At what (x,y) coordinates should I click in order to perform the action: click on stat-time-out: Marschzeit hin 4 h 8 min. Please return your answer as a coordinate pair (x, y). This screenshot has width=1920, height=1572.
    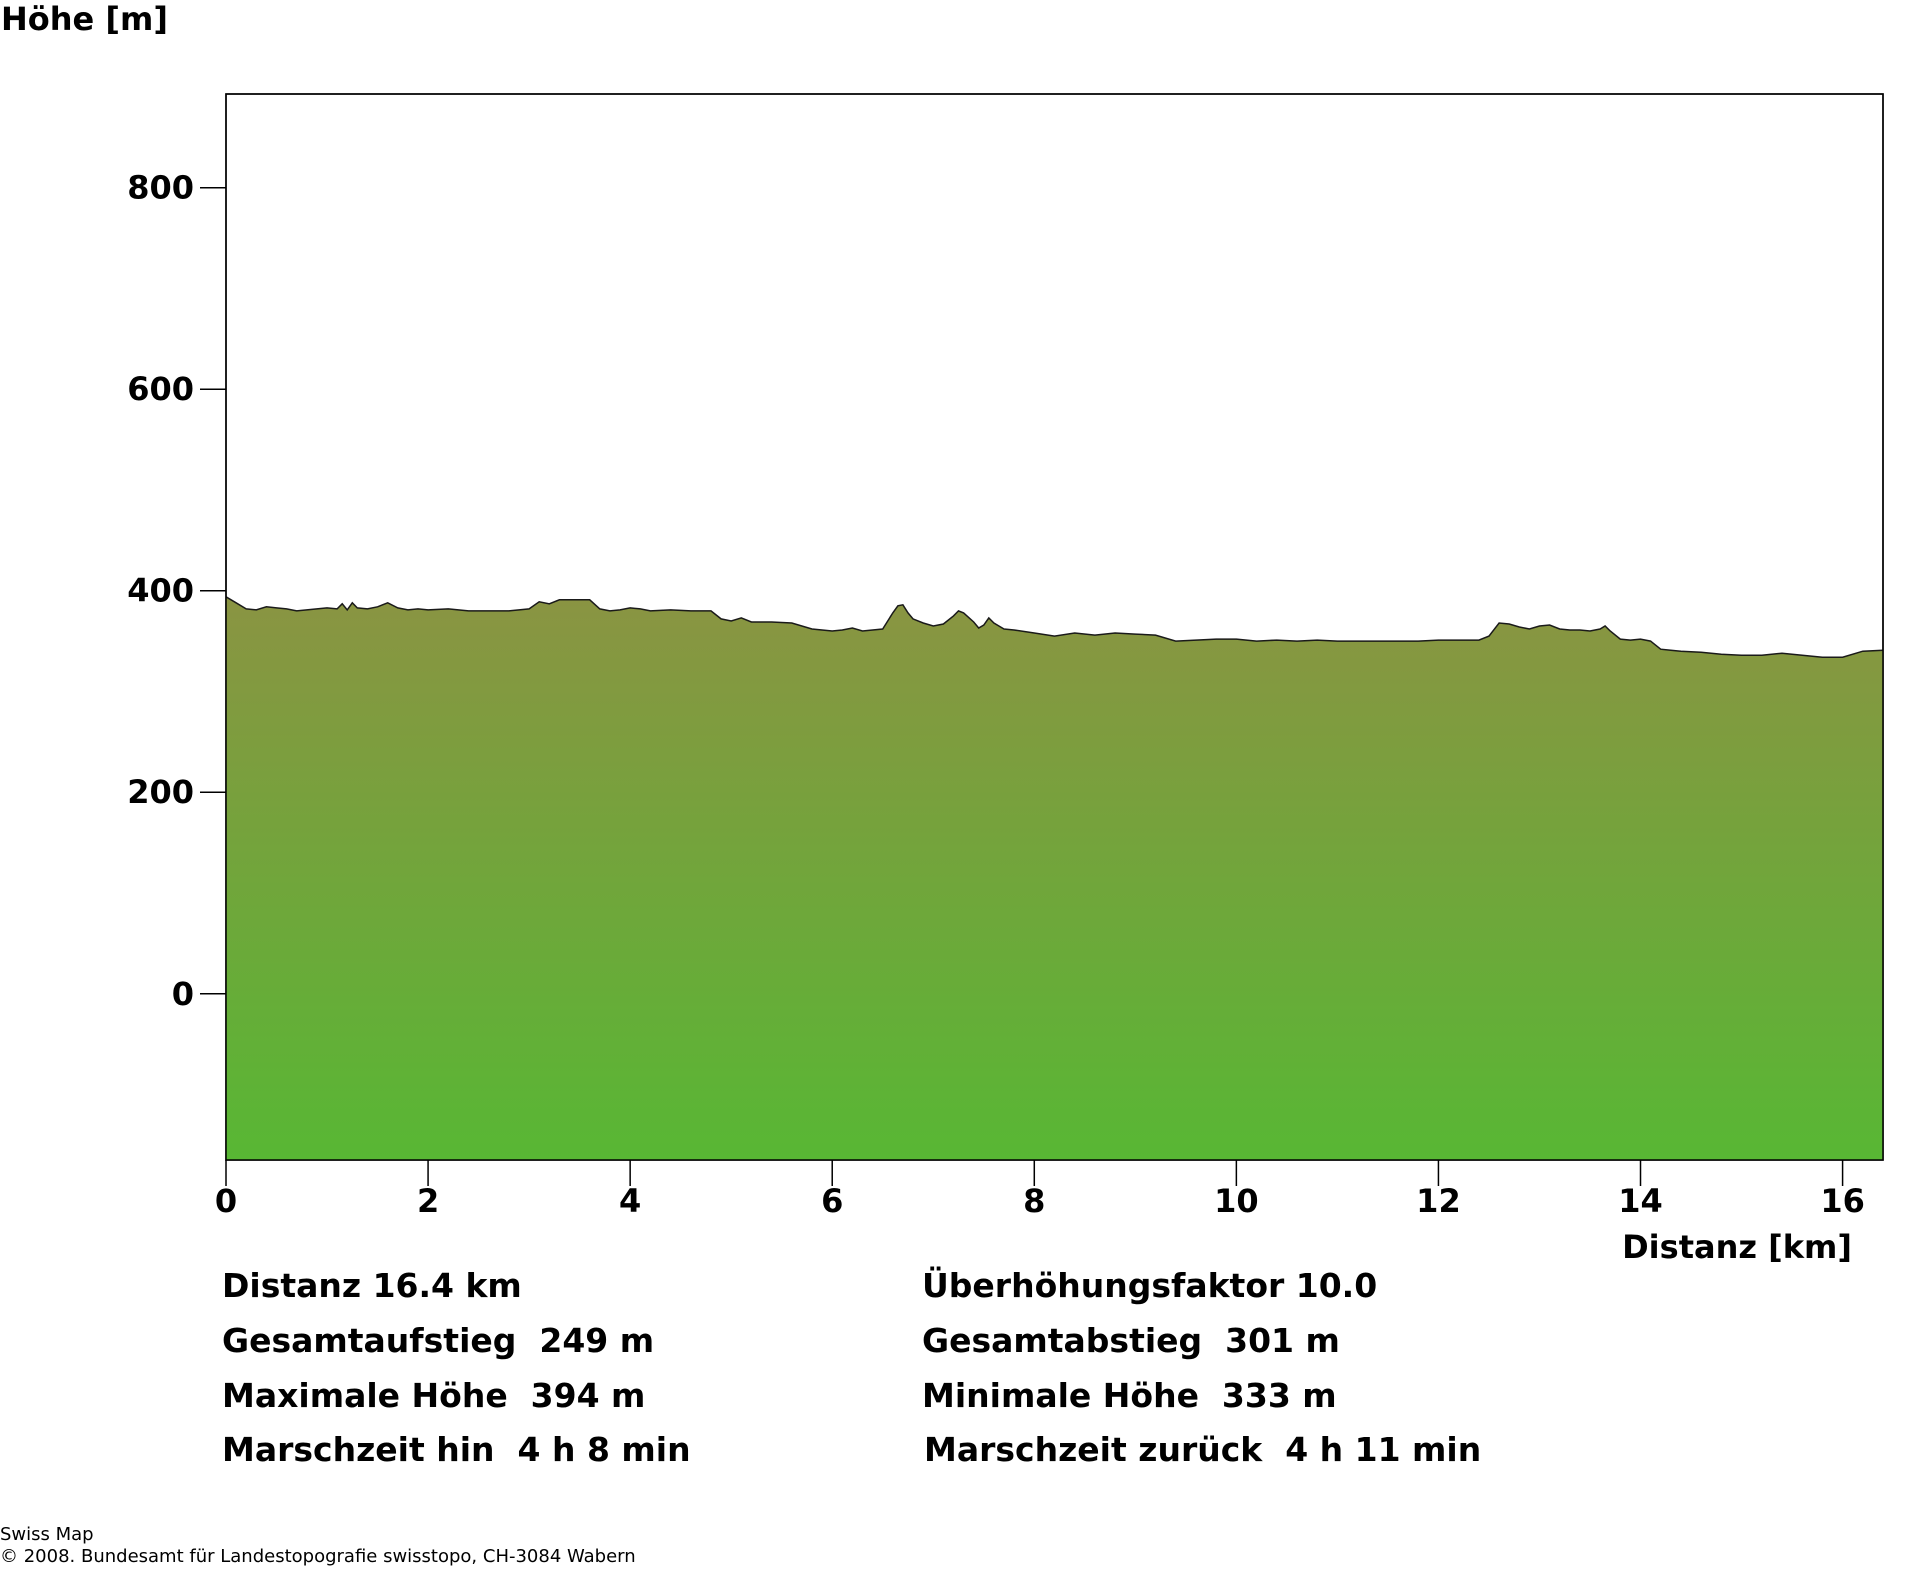
    Looking at the image, I should click on (456, 1449).